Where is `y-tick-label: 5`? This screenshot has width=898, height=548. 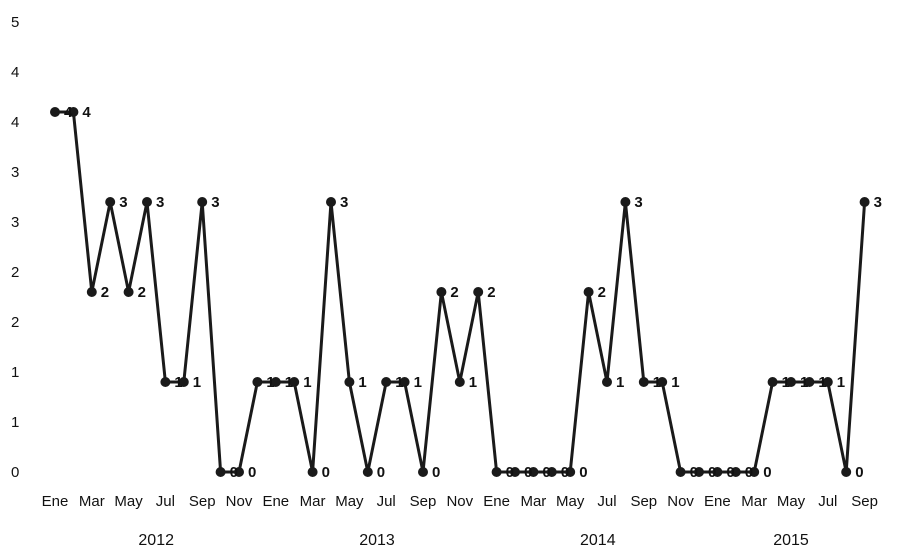 y-tick-label: 5 is located at coordinates (15, 22).